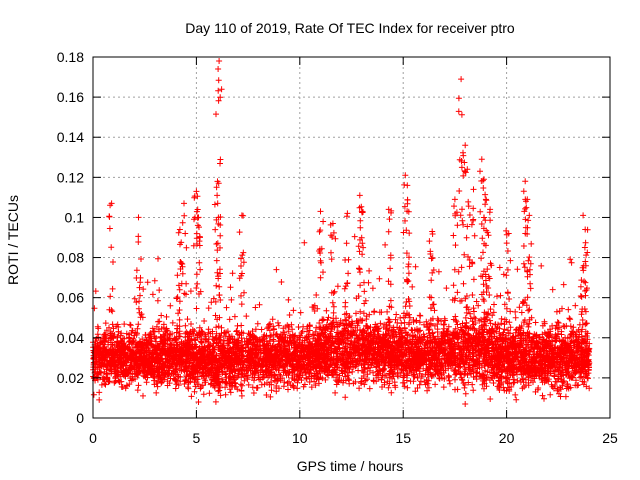 The image size is (640, 480). I want to click on x-tick-label: 20, so click(507, 438).